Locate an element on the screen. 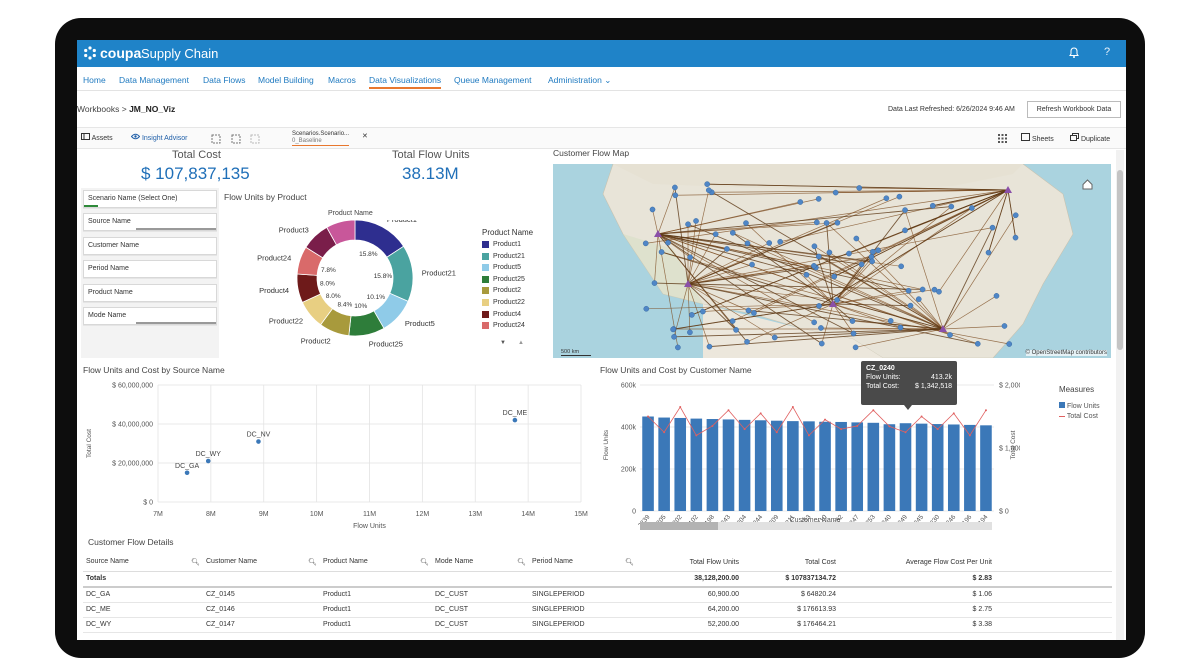  refresh-workbook-button: Refresh Workbook Data is located at coordinates (1074, 109).